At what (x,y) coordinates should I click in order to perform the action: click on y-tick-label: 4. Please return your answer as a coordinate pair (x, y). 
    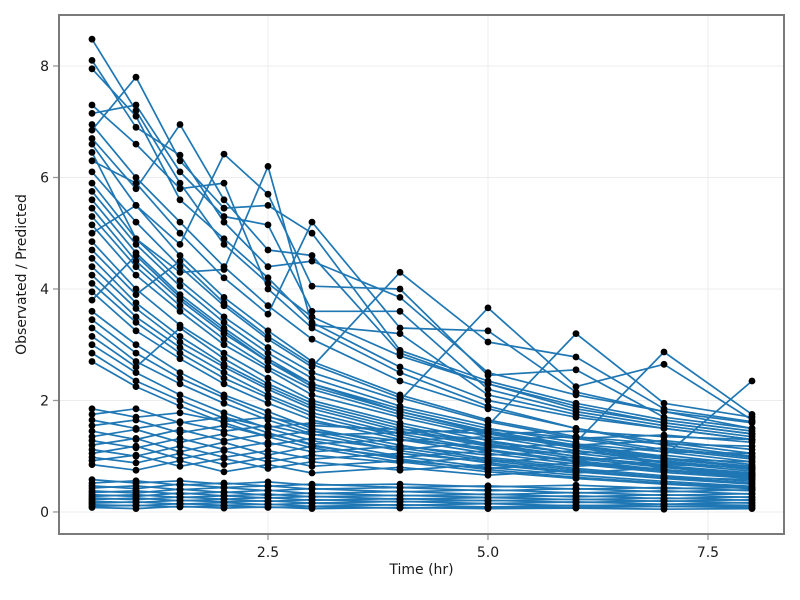
    Looking at the image, I should click on (44, 290).